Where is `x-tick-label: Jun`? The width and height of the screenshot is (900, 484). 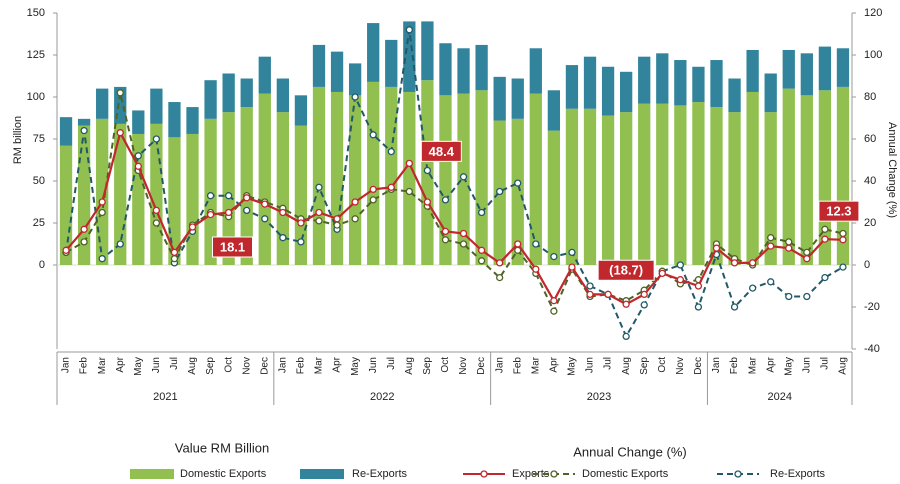 x-tick-label: Jun is located at coordinates (590, 365).